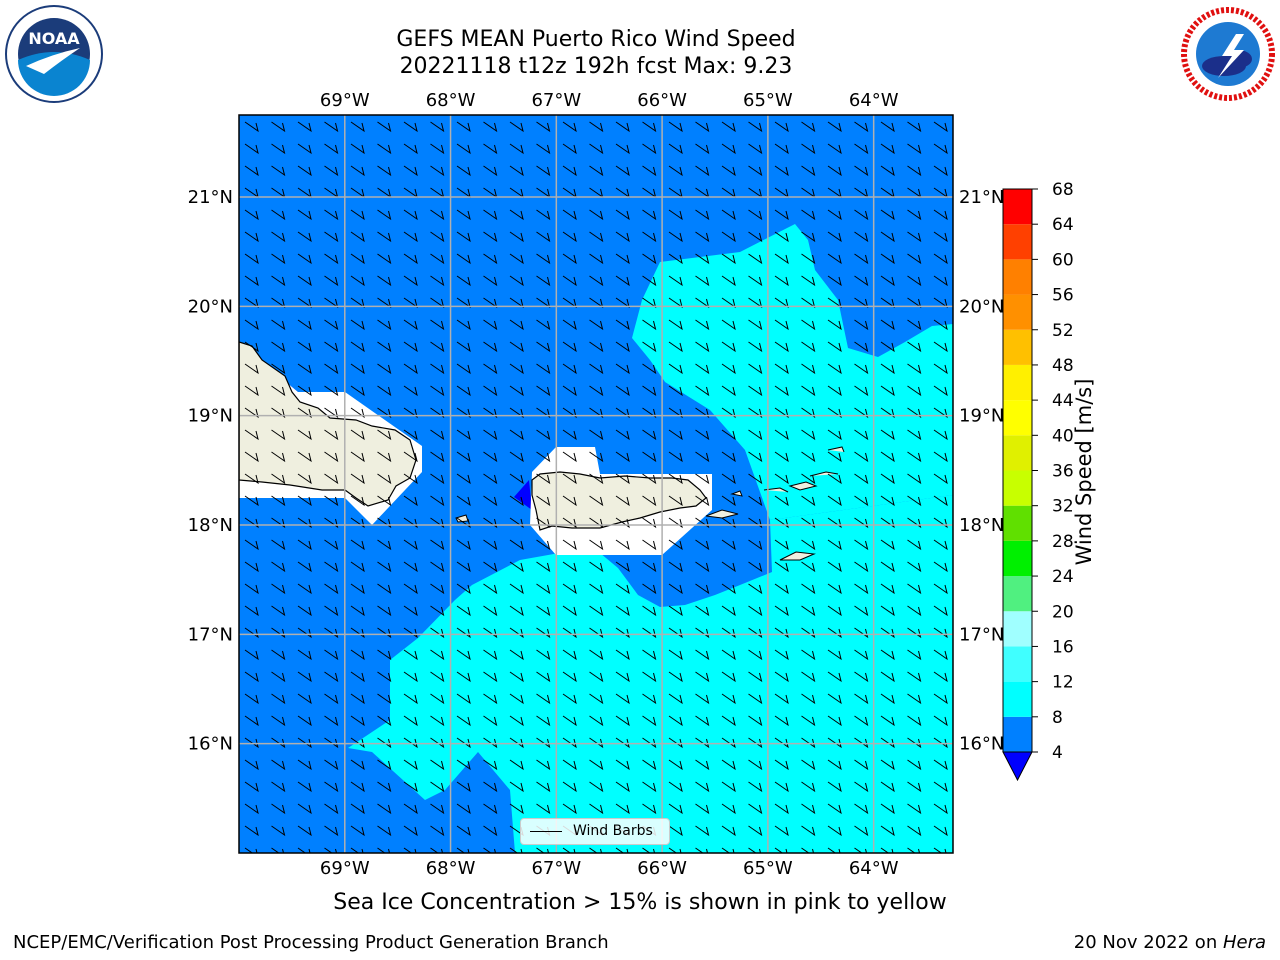 The height and width of the screenshot is (960, 1280). Describe the element at coordinates (981, 306) in the screenshot. I see `lat-label-right: 20°N` at that location.